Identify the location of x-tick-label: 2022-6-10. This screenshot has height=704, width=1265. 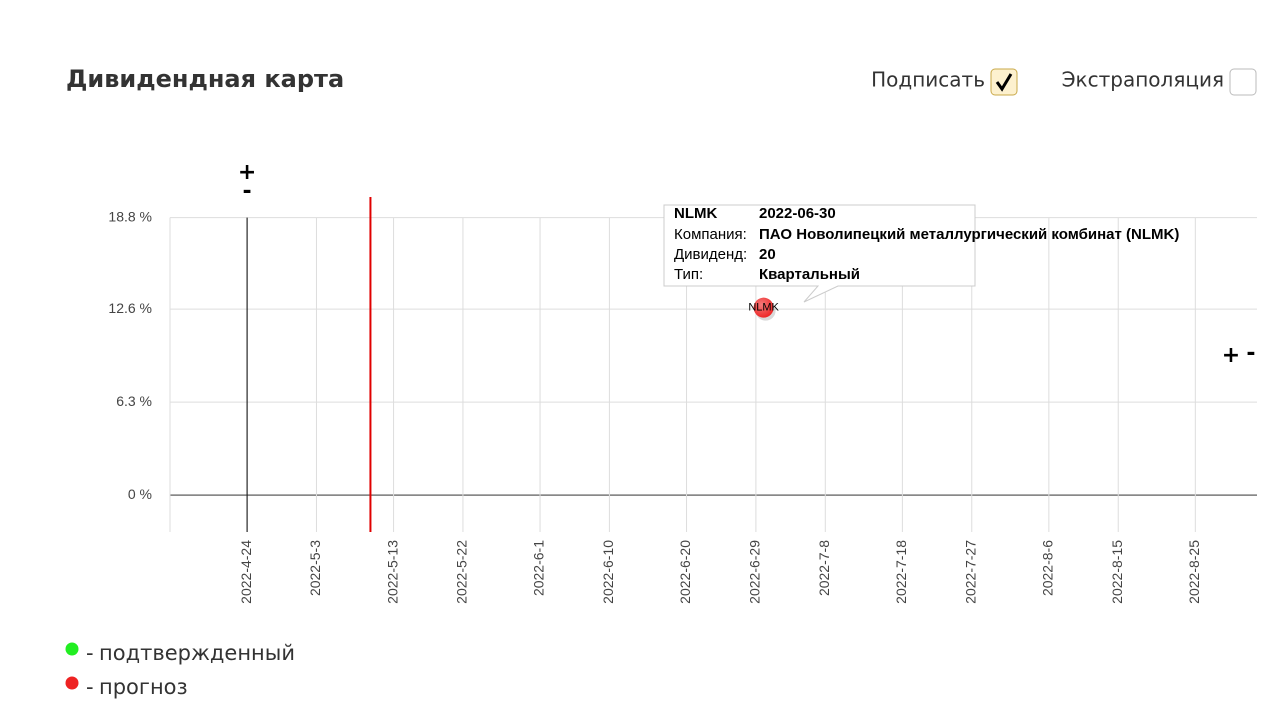
(608, 572).